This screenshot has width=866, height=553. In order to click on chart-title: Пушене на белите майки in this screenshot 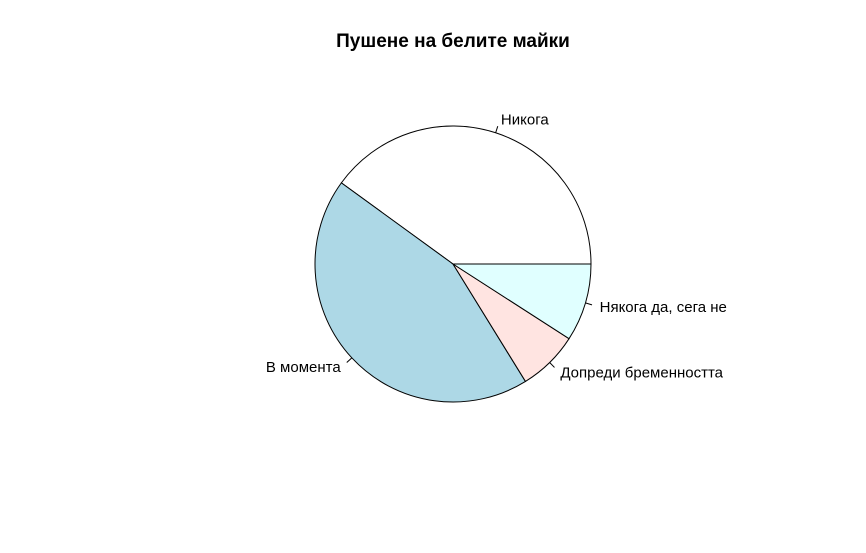, I will do `click(453, 41)`.